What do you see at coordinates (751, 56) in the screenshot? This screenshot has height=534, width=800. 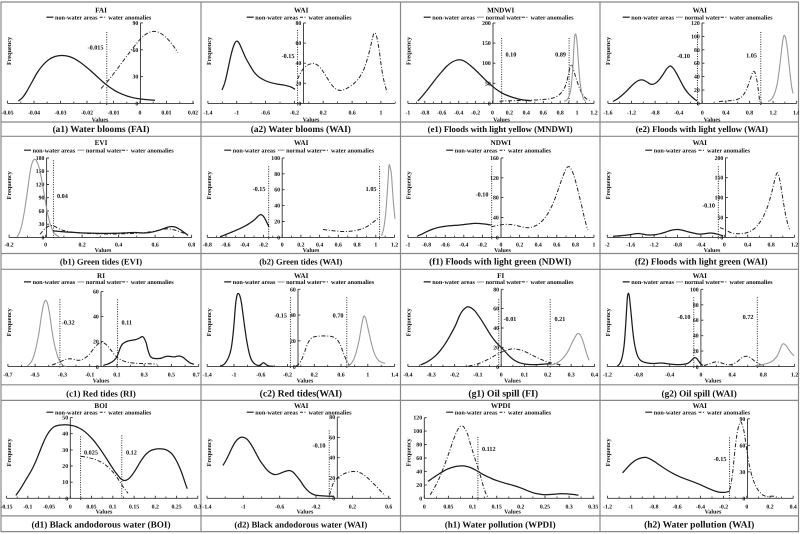 I see `svg-text: 1.05` at bounding box center [751, 56].